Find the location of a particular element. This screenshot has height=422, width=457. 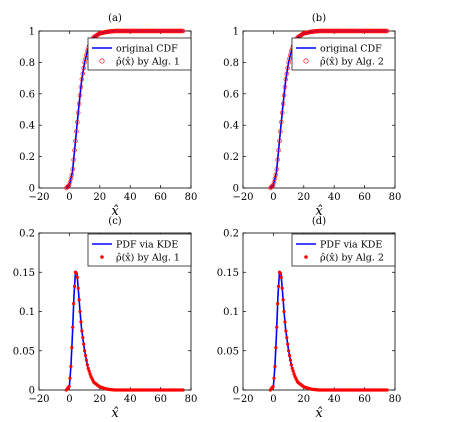

panel-tag: (c) is located at coordinates (115, 221).